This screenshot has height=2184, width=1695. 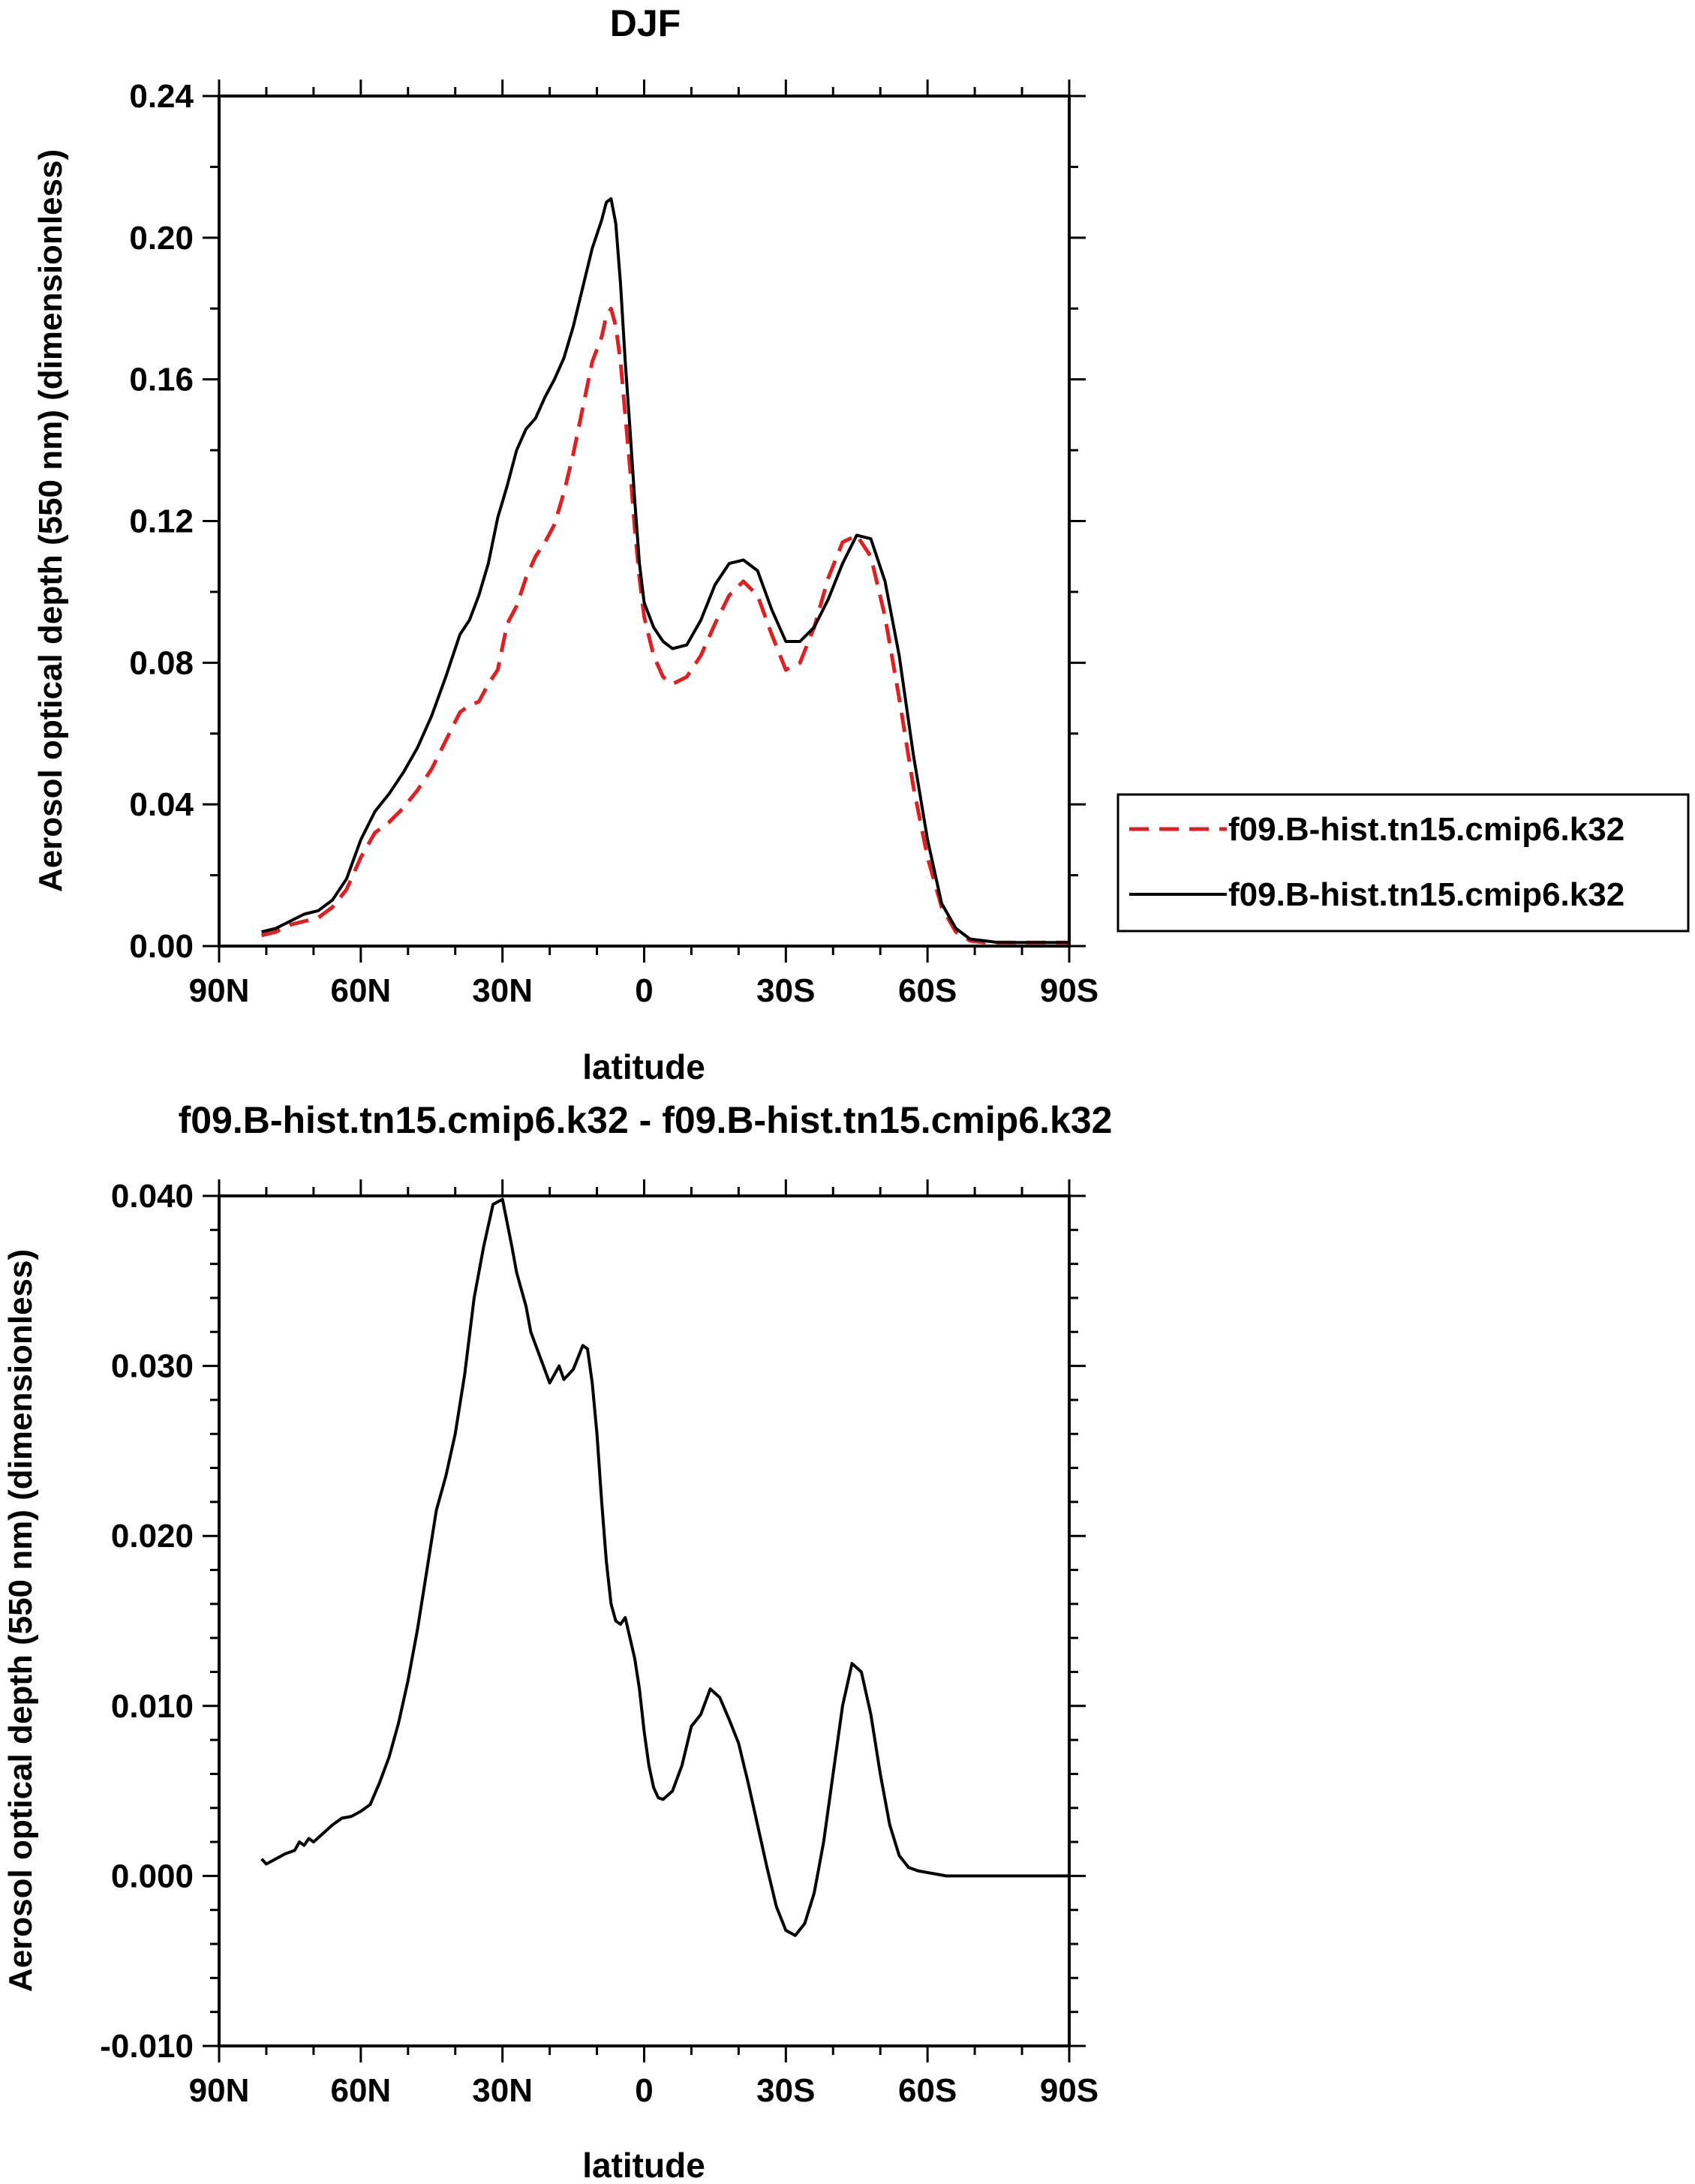 I want to click on y-tick-label: -0.010, so click(x=147, y=2046).